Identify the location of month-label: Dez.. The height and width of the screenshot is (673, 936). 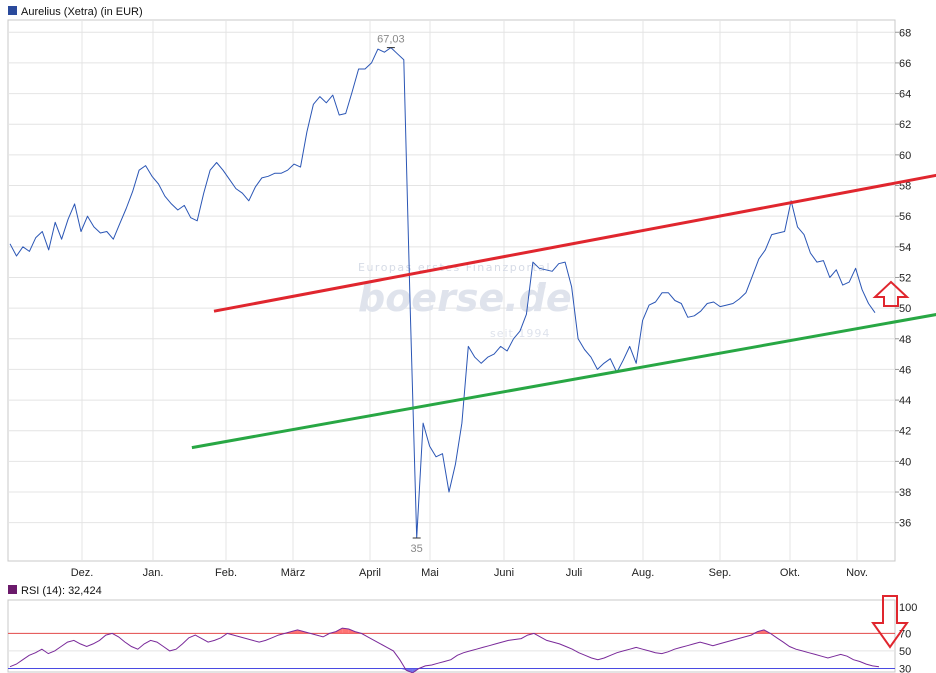
(82, 573).